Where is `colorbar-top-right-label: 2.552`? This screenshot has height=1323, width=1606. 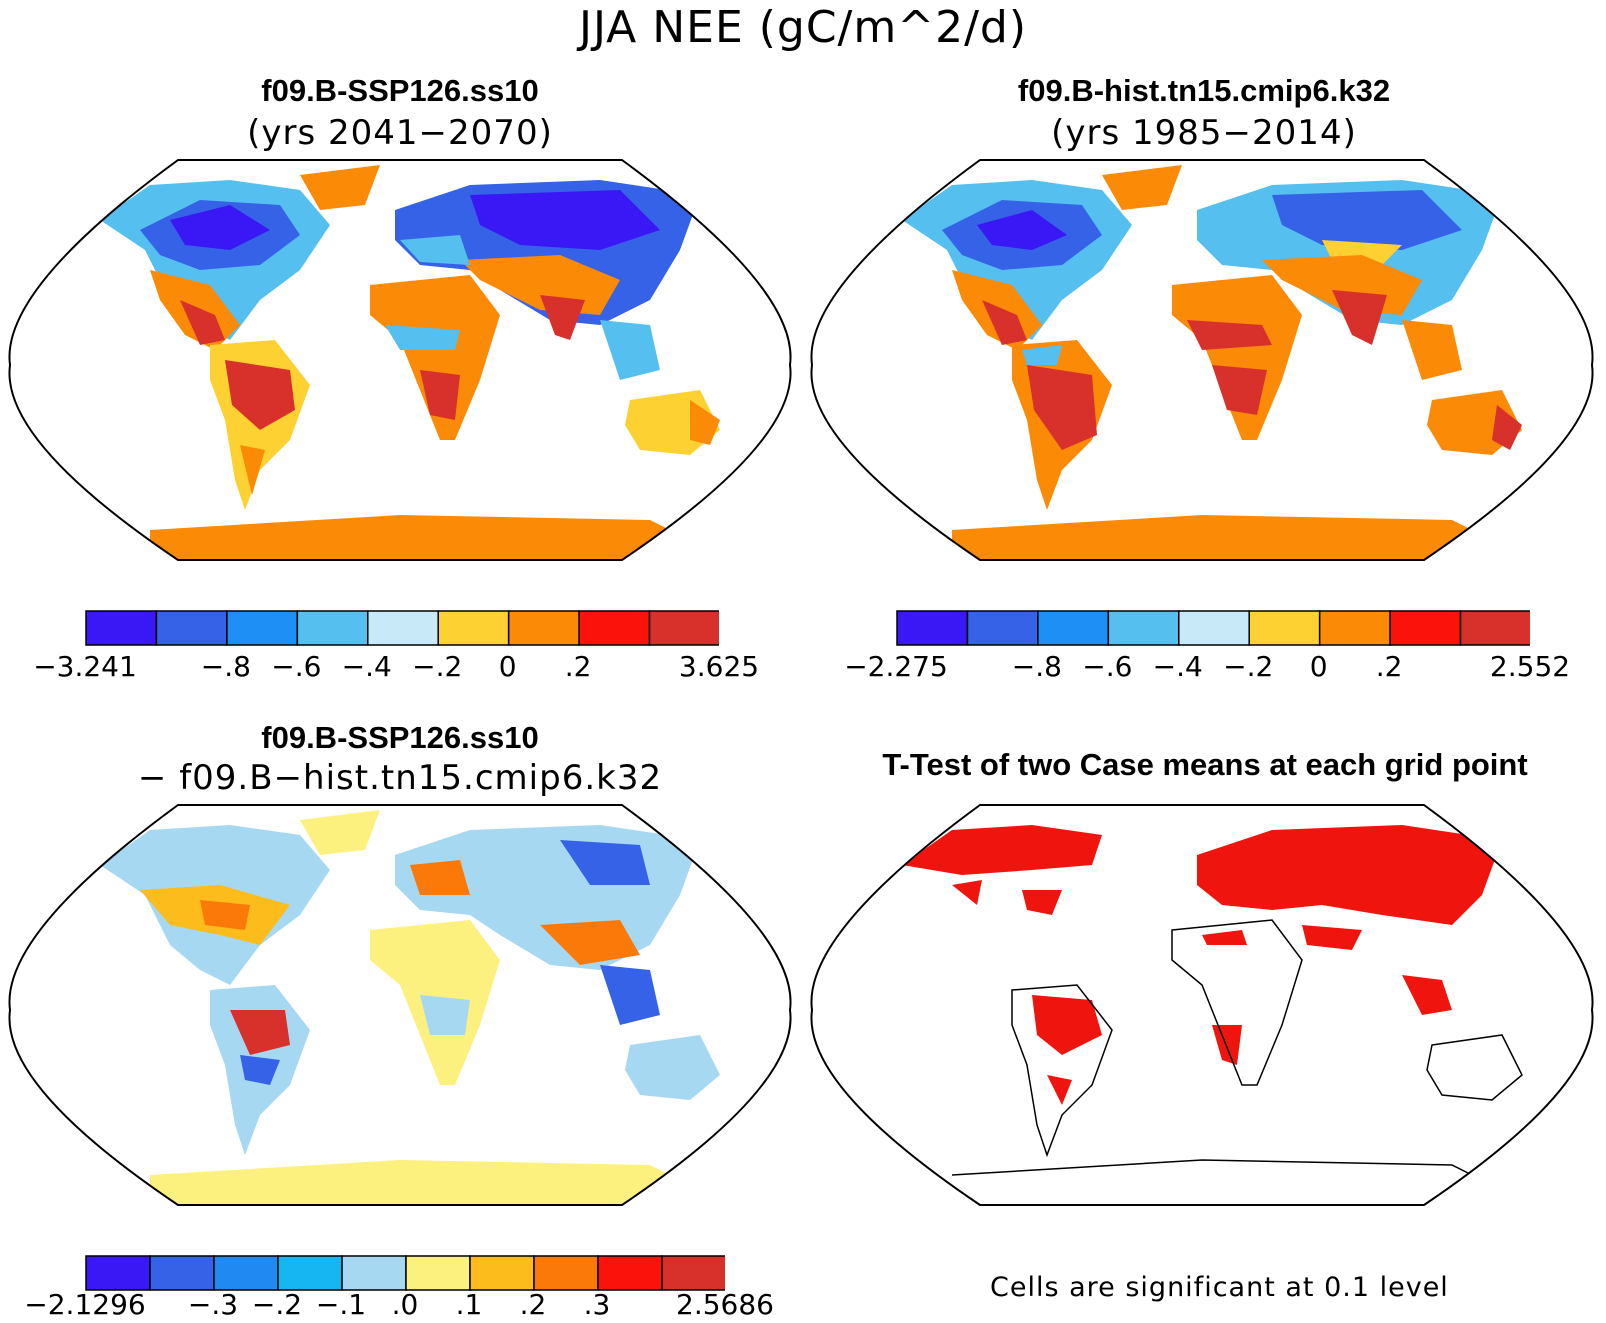 colorbar-top-right-label: 2.552 is located at coordinates (1530, 666).